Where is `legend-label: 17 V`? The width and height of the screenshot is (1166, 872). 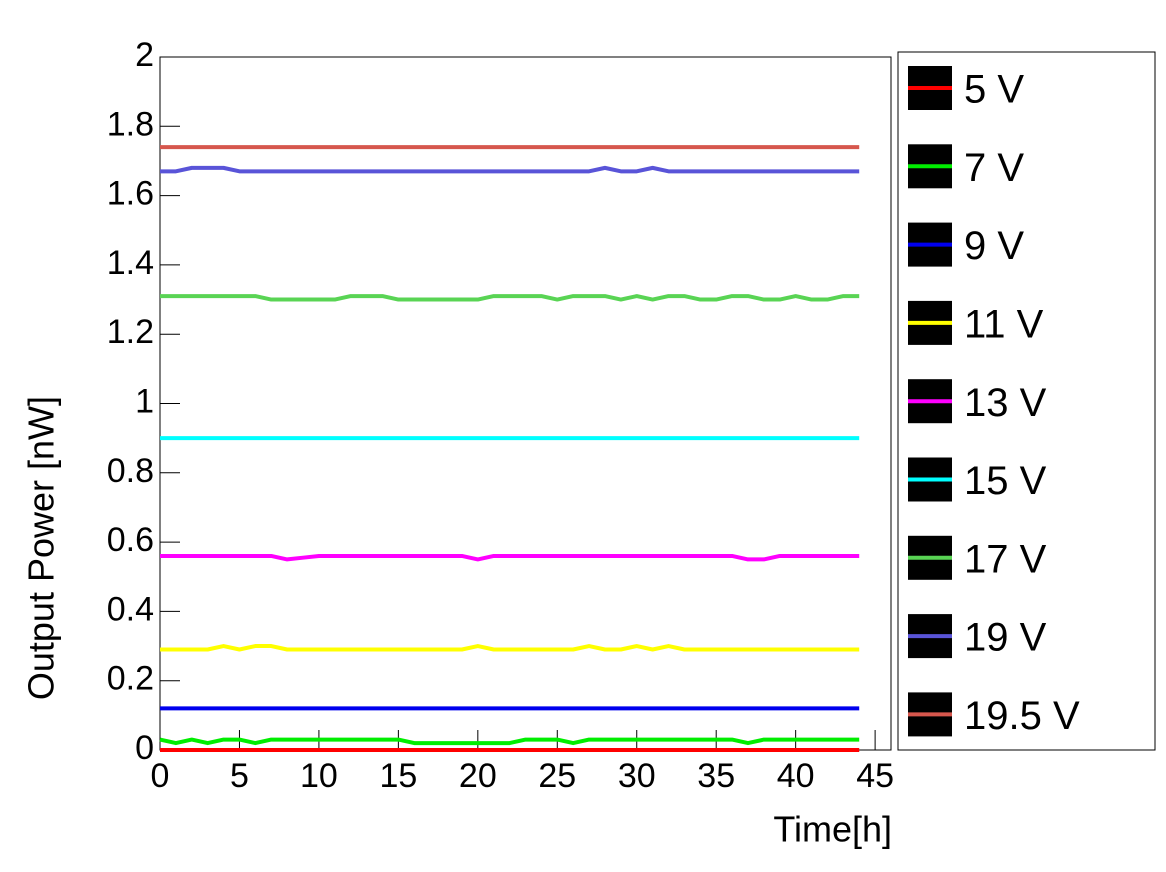
legend-label: 17 V is located at coordinates (1005, 559).